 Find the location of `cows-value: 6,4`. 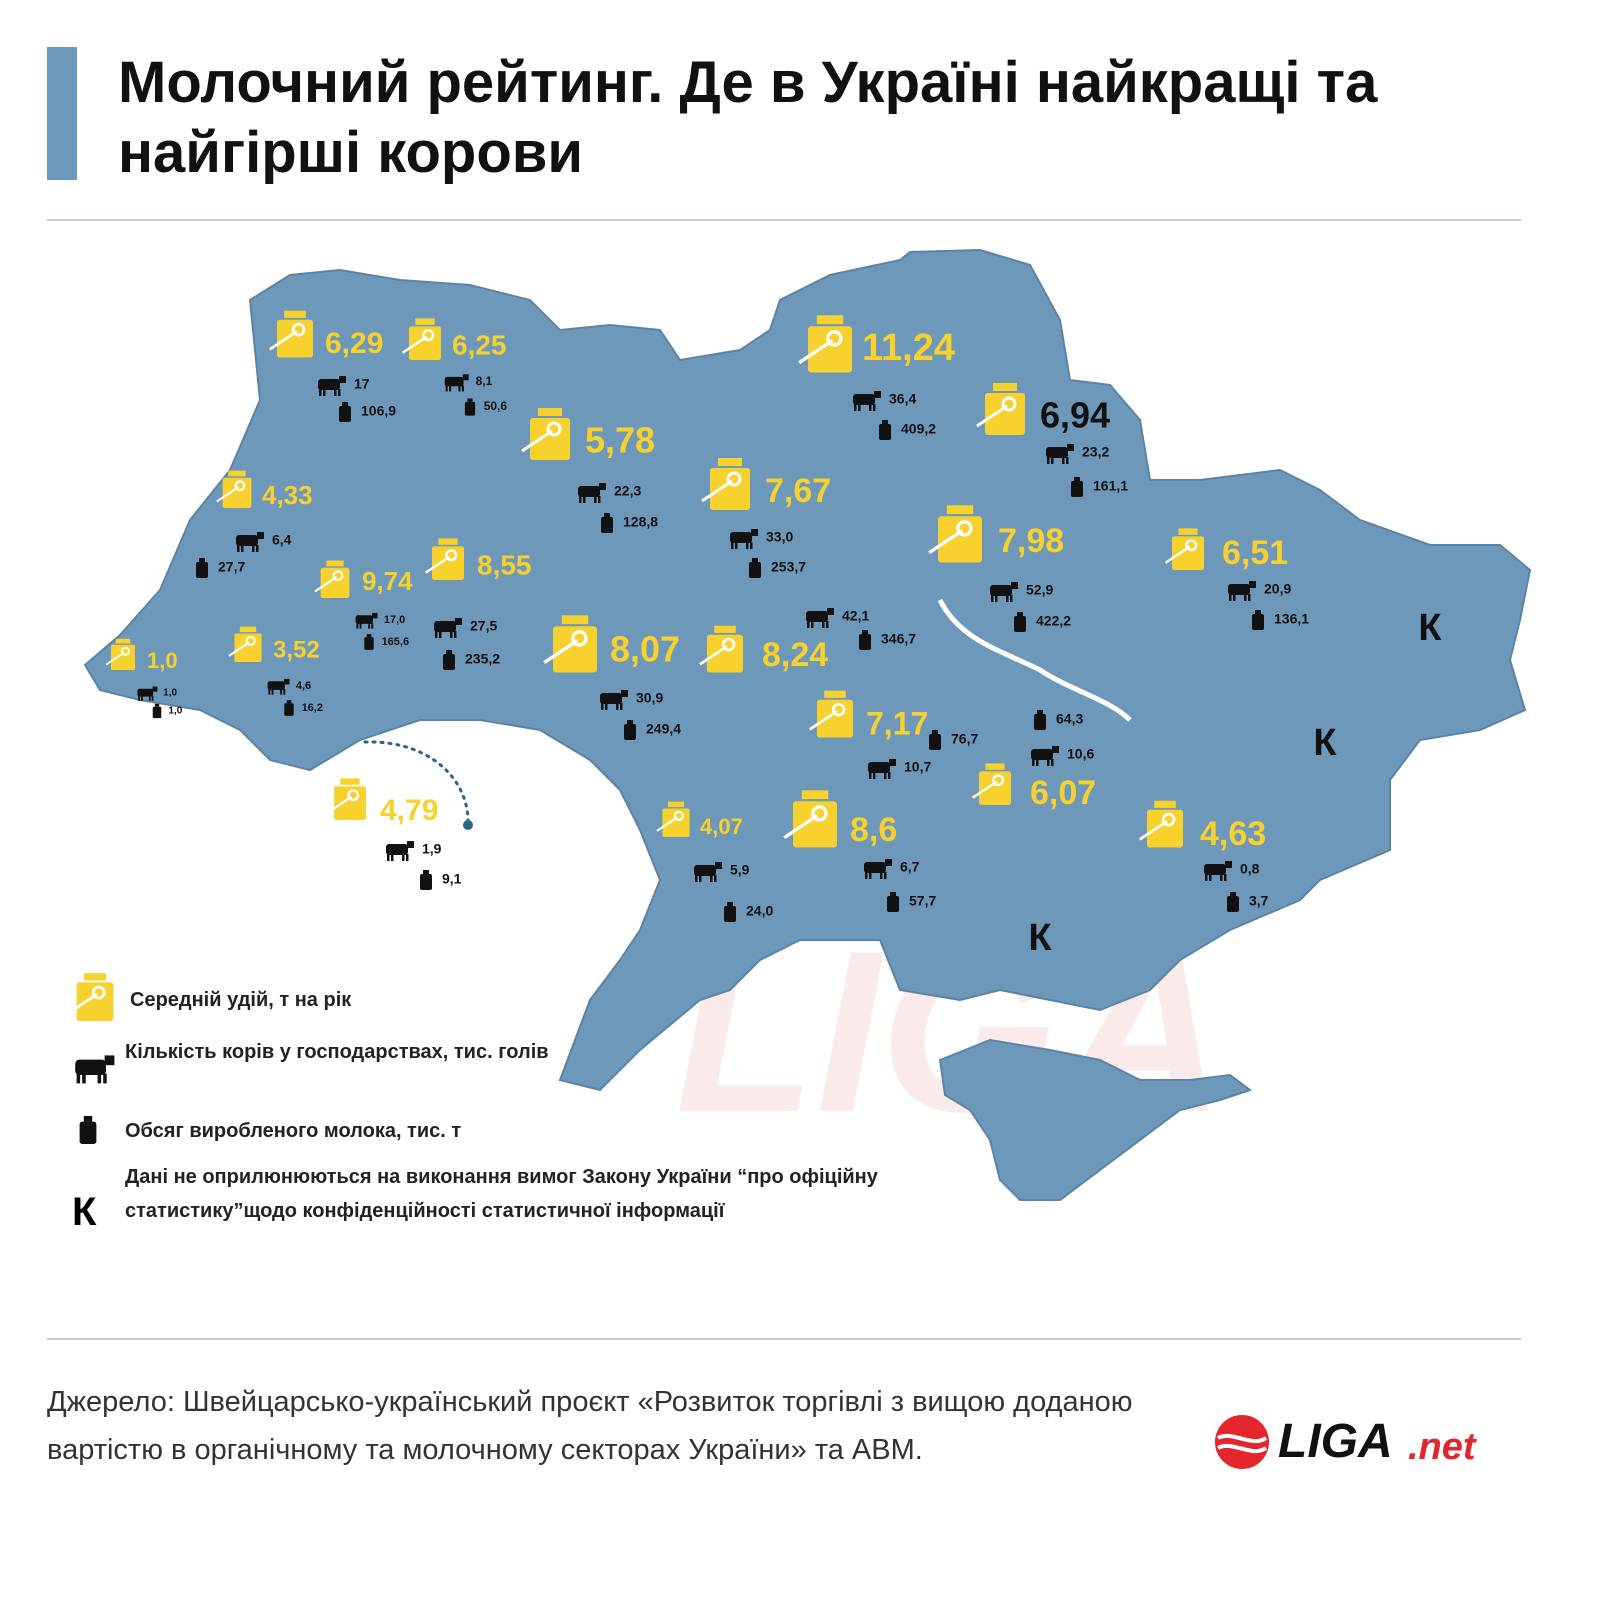

cows-value: 6,4 is located at coordinates (282, 540).